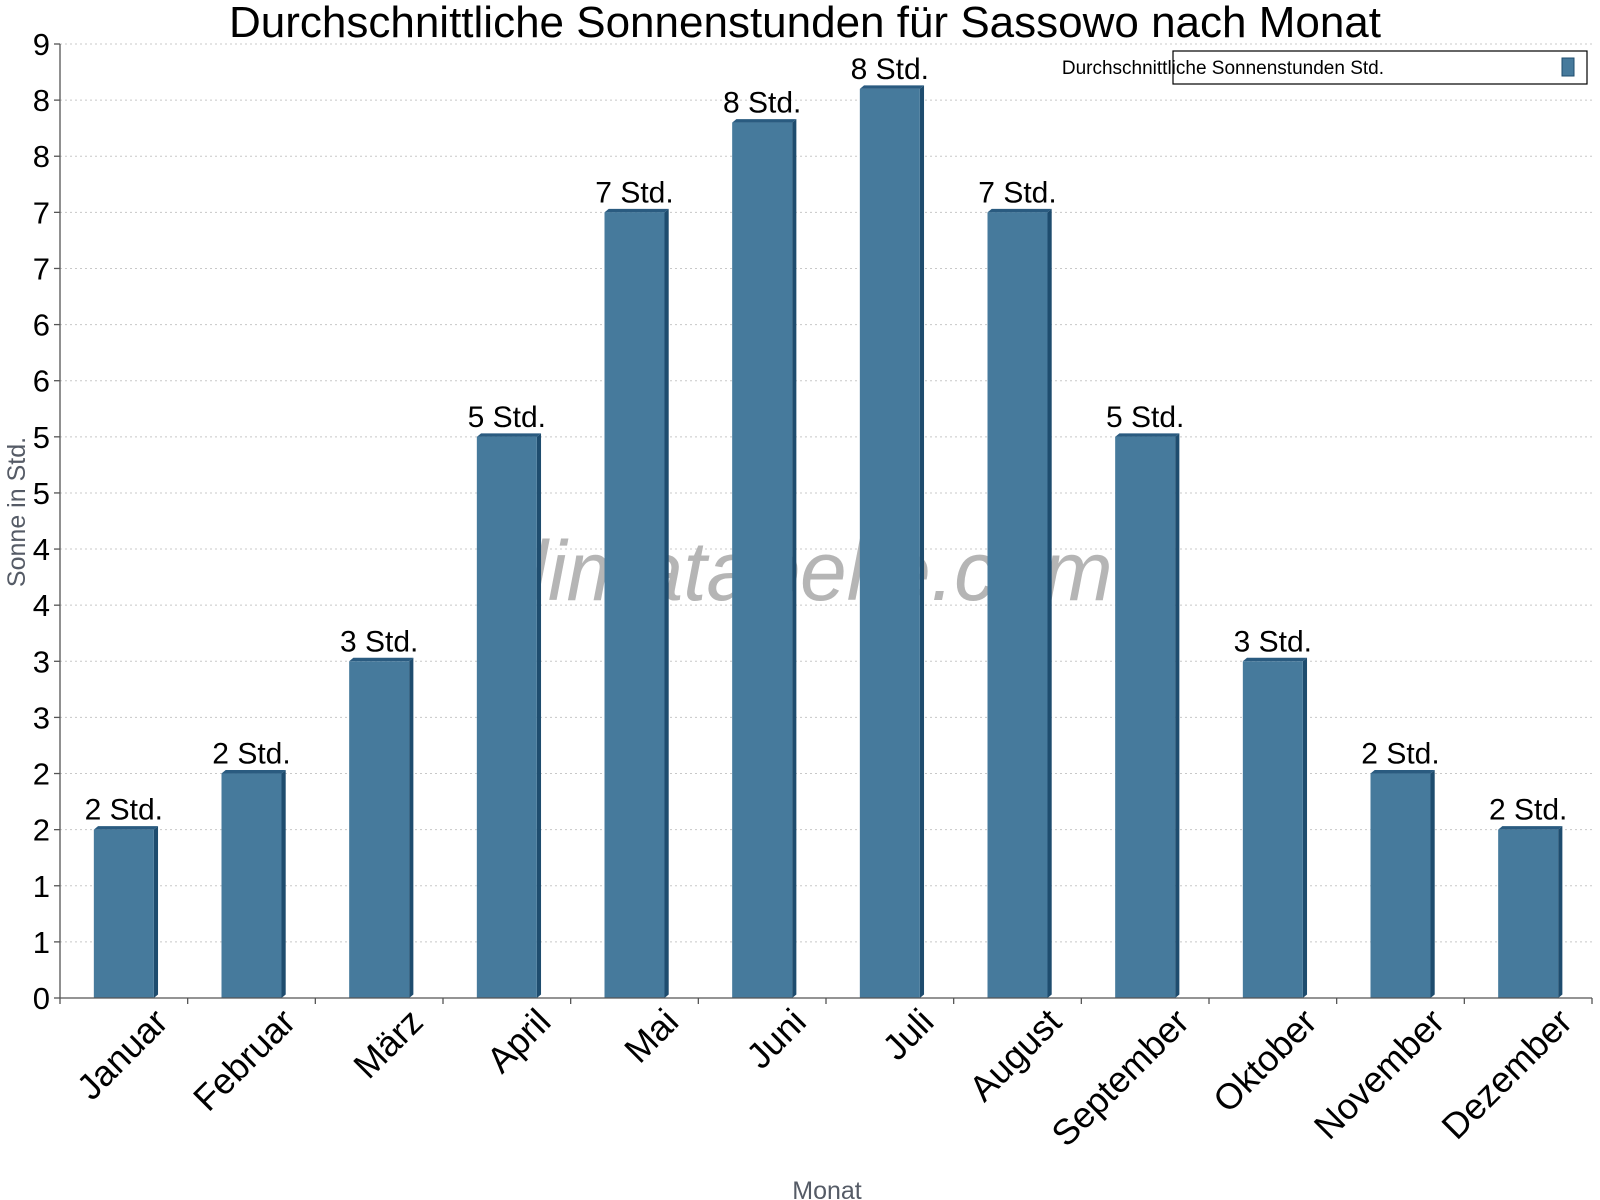 This screenshot has height=1200, width=1600. I want to click on bar-september, so click(1147, 716).